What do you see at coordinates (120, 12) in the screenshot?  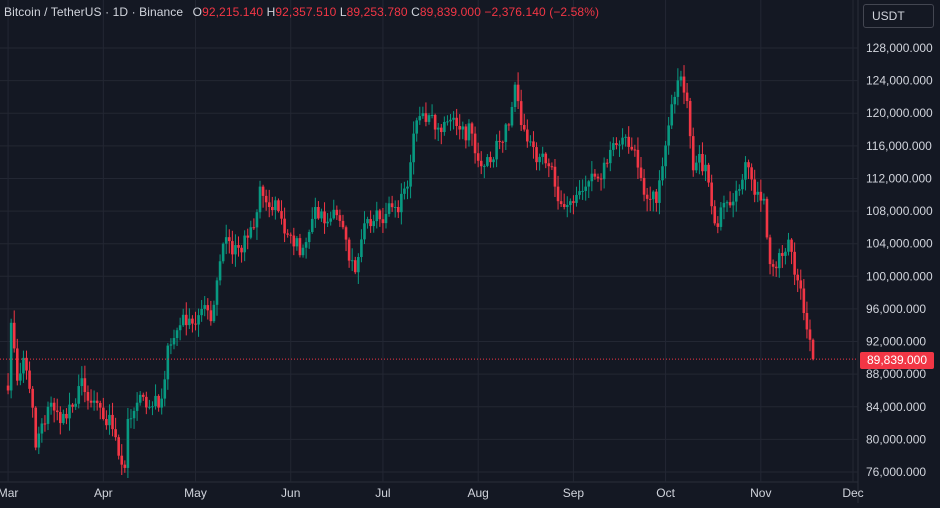 I see `interval-label: 1D` at bounding box center [120, 12].